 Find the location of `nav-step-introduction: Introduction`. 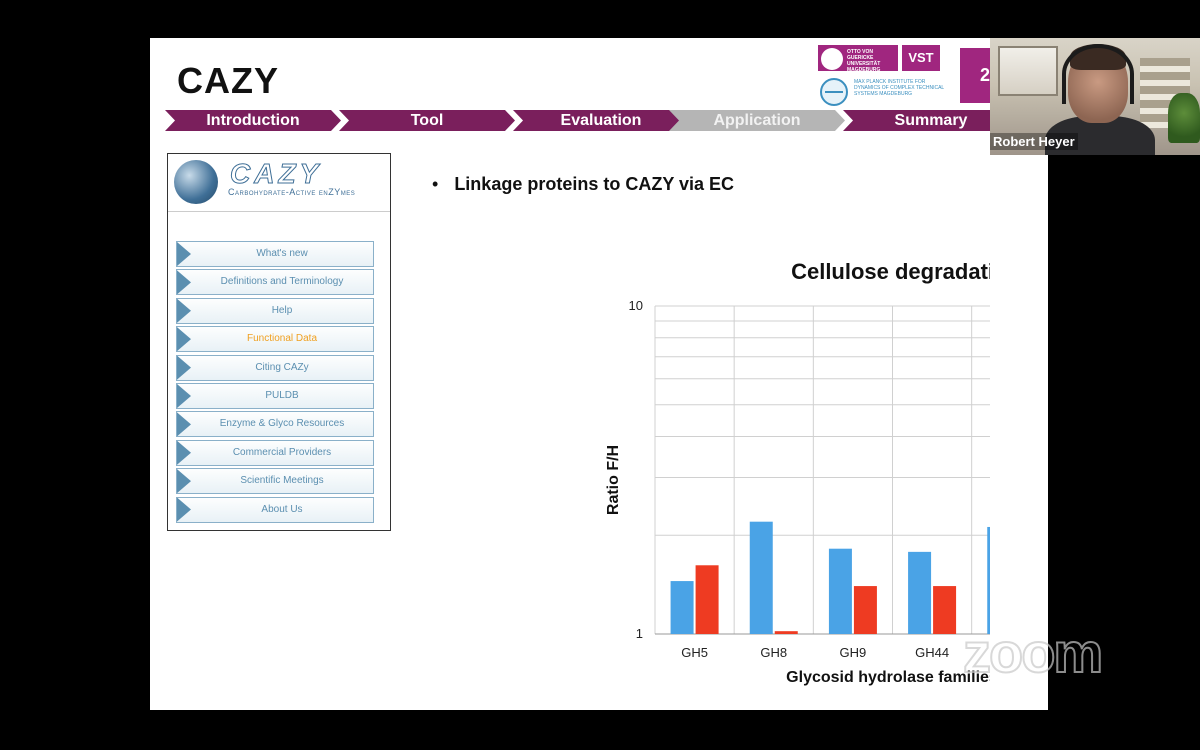

nav-step-introduction: Introduction is located at coordinates (253, 120).